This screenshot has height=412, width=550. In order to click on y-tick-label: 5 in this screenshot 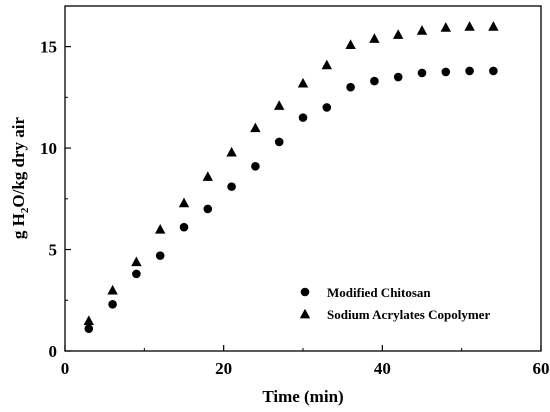, I will do `click(53, 250)`.